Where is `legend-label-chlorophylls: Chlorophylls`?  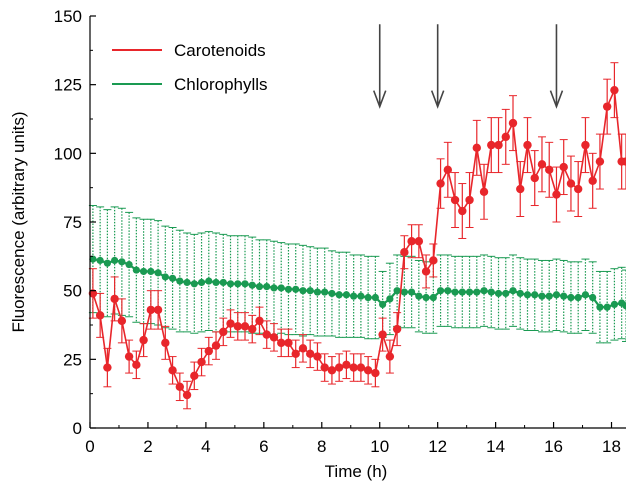
legend-label-chlorophylls: Chlorophylls is located at coordinates (221, 84).